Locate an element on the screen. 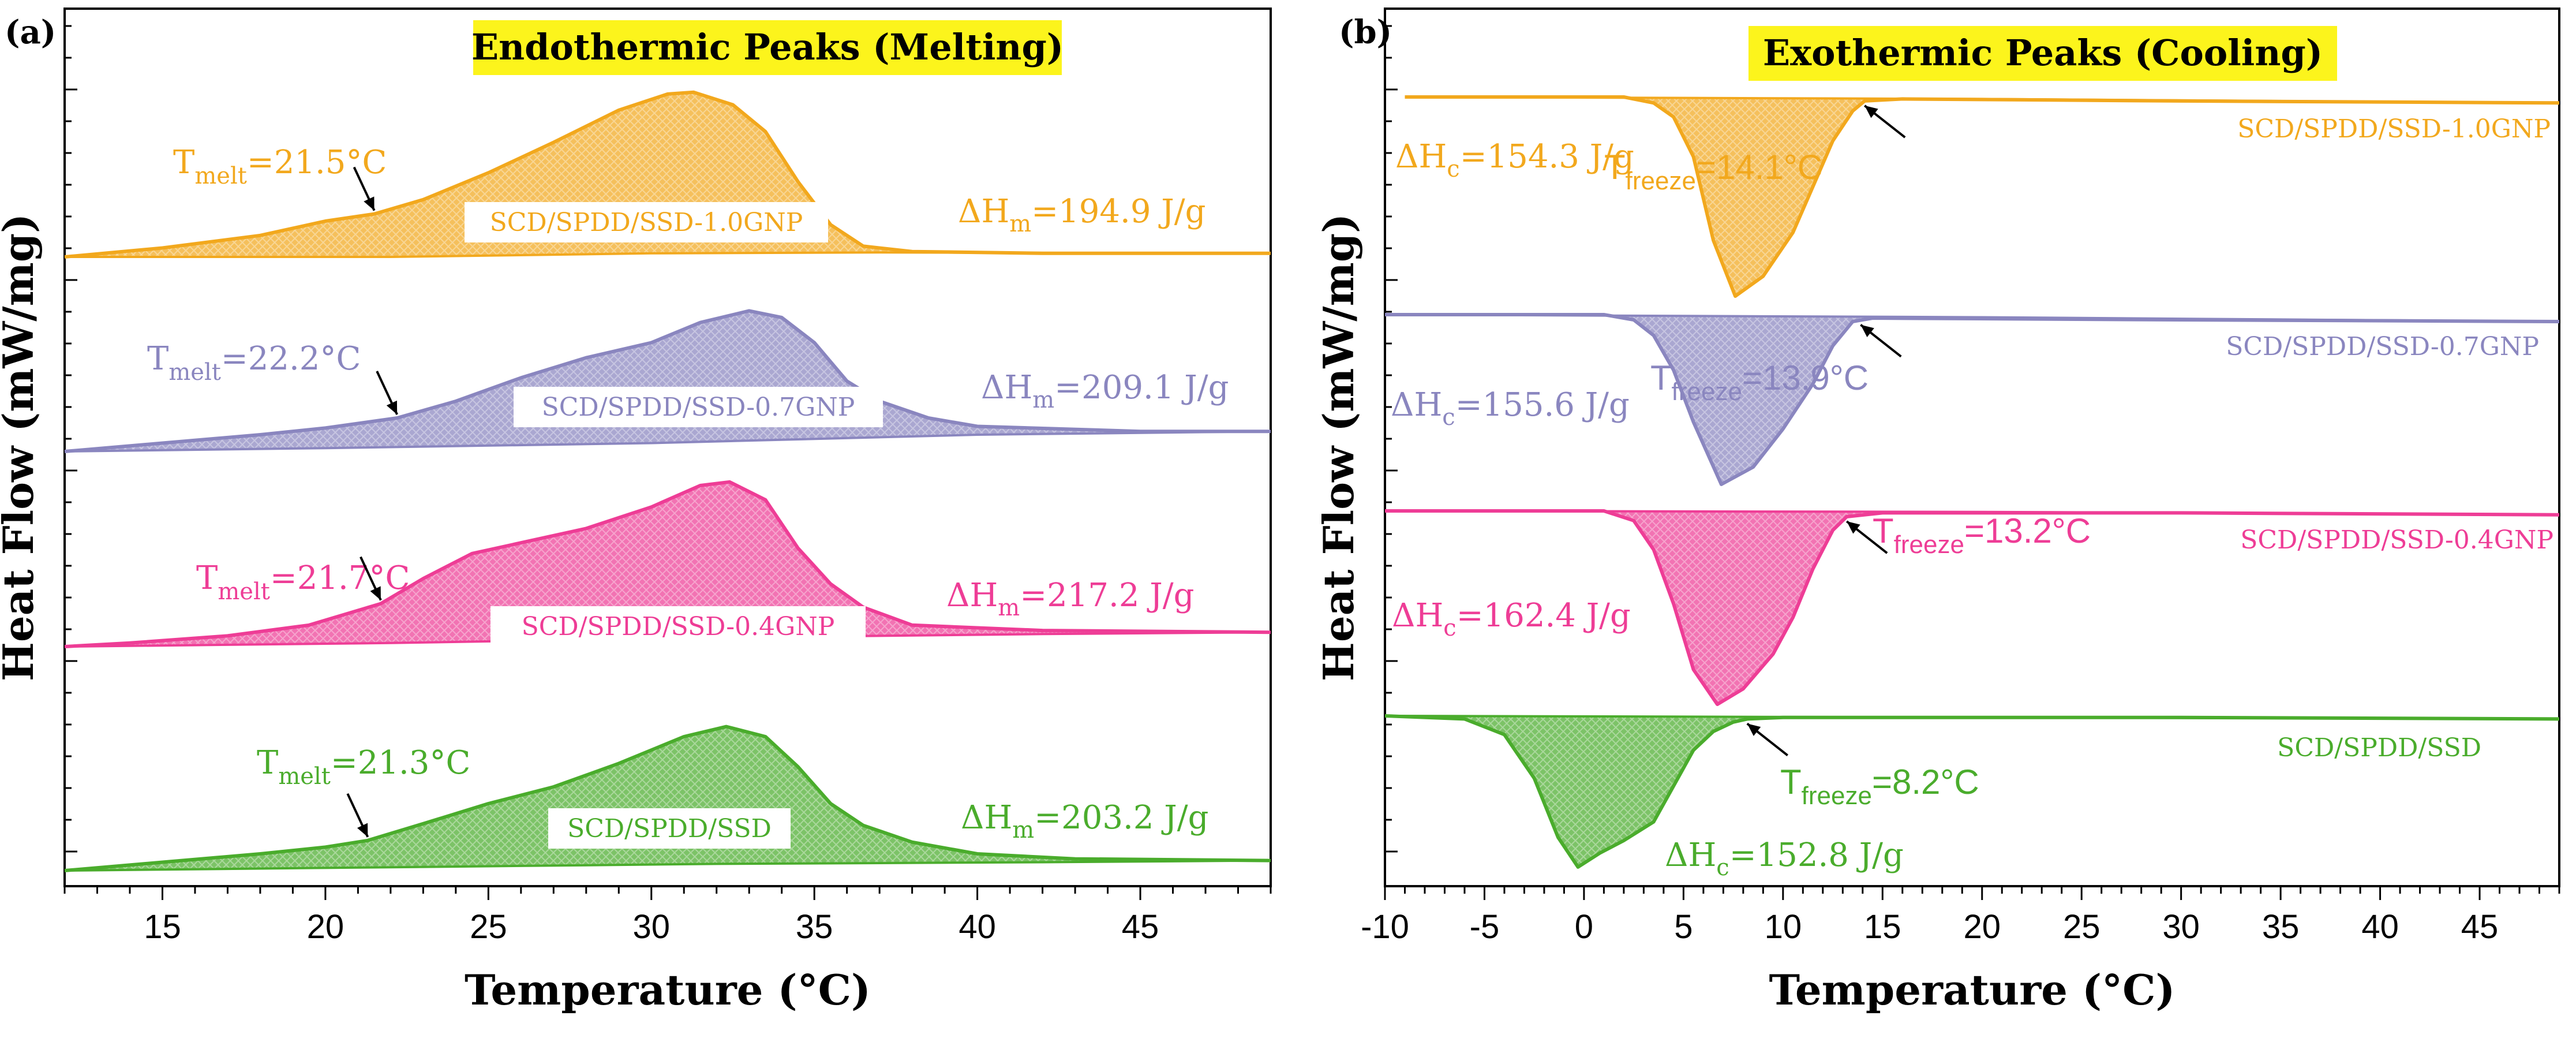 The height and width of the screenshot is (1038, 2576). onset-annotation: Tmelt=21.7°C is located at coordinates (303, 582).